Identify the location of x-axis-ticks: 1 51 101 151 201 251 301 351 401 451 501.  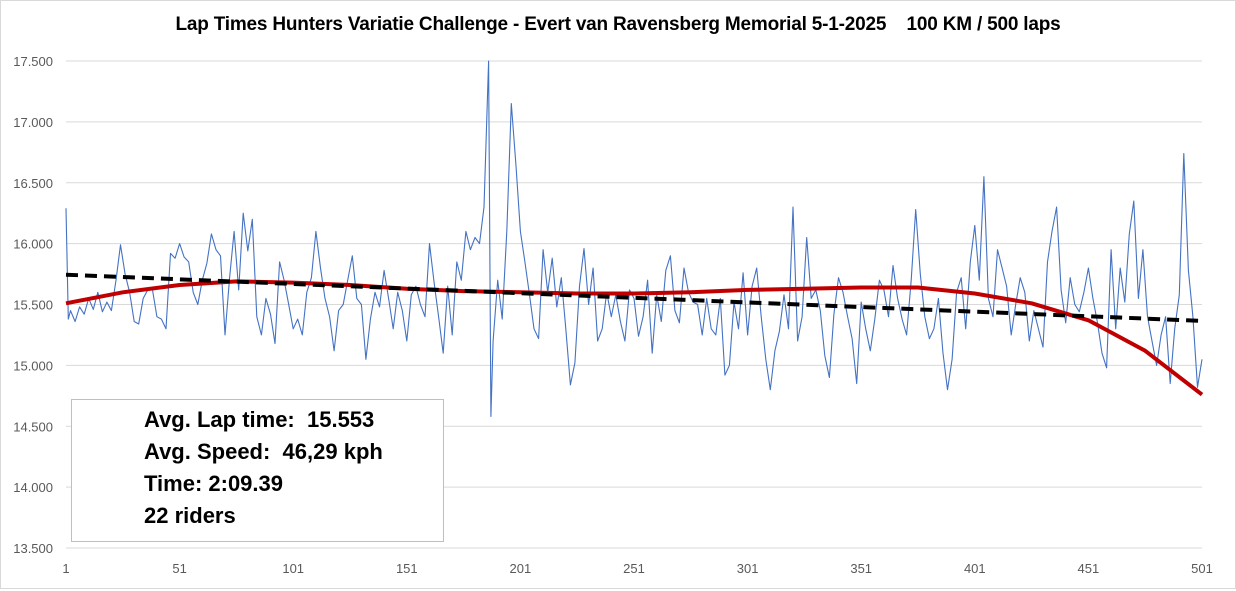
(637, 568).